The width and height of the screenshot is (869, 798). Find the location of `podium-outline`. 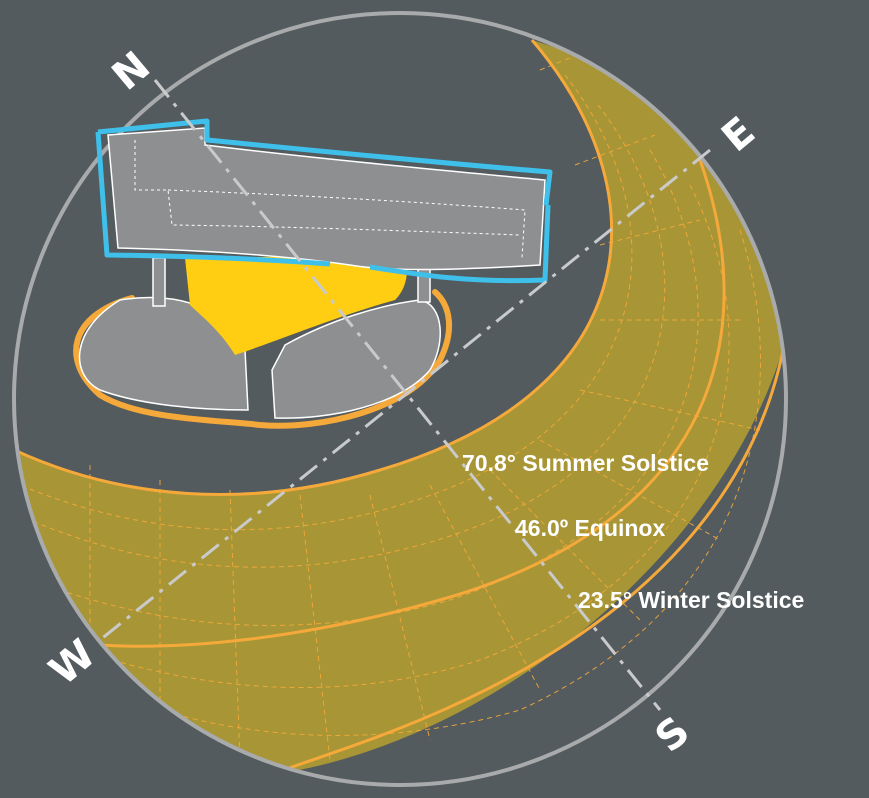

podium-outline is located at coordinates (263, 359).